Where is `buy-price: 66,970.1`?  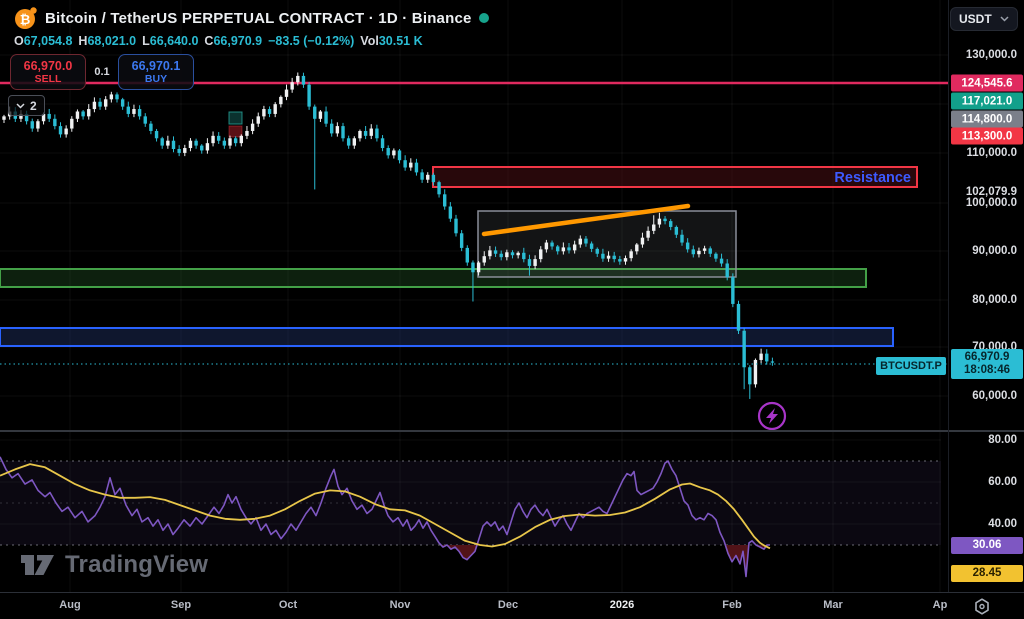
buy-price: 66,970.1 is located at coordinates (156, 66).